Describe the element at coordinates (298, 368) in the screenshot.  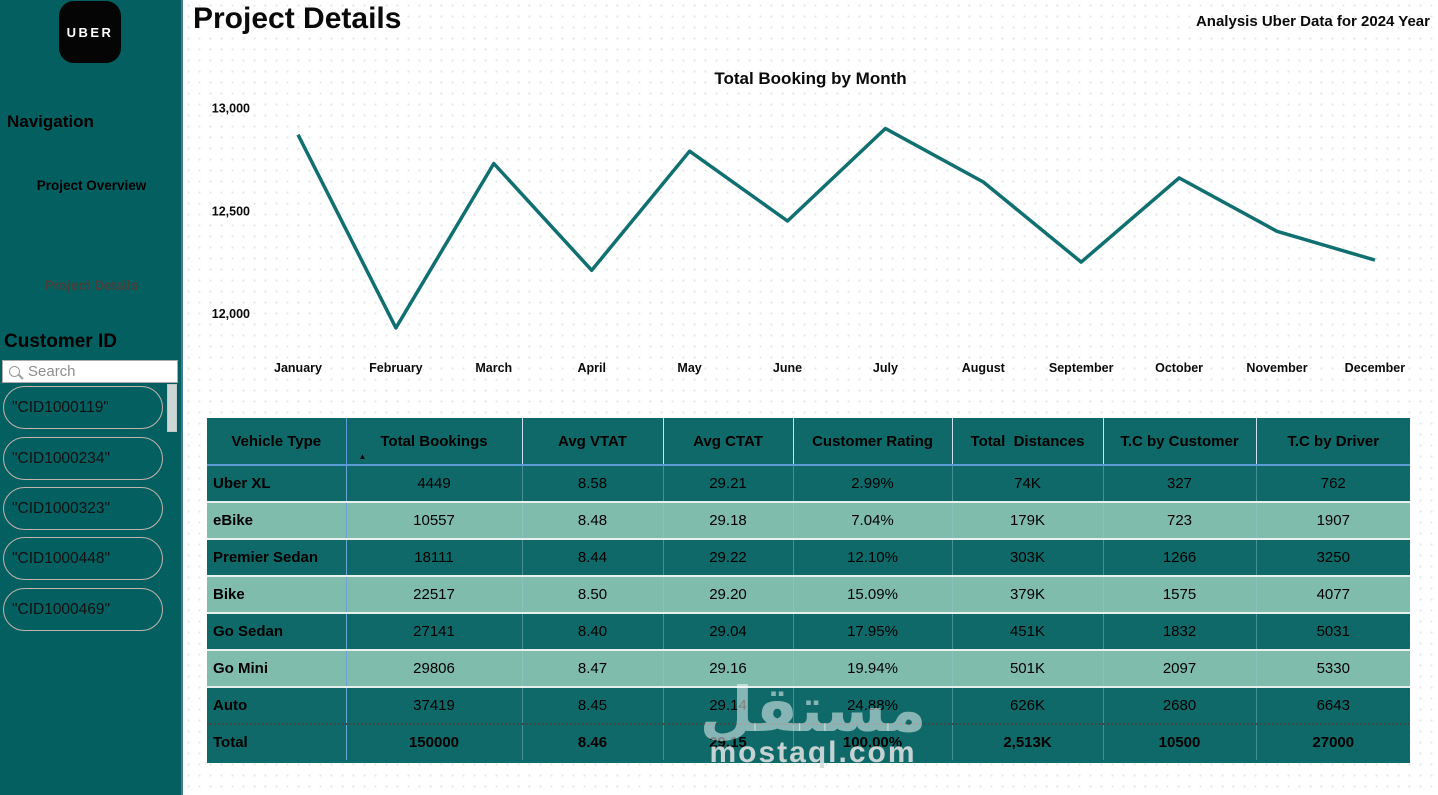
I see `x-axis-month-label: January` at that location.